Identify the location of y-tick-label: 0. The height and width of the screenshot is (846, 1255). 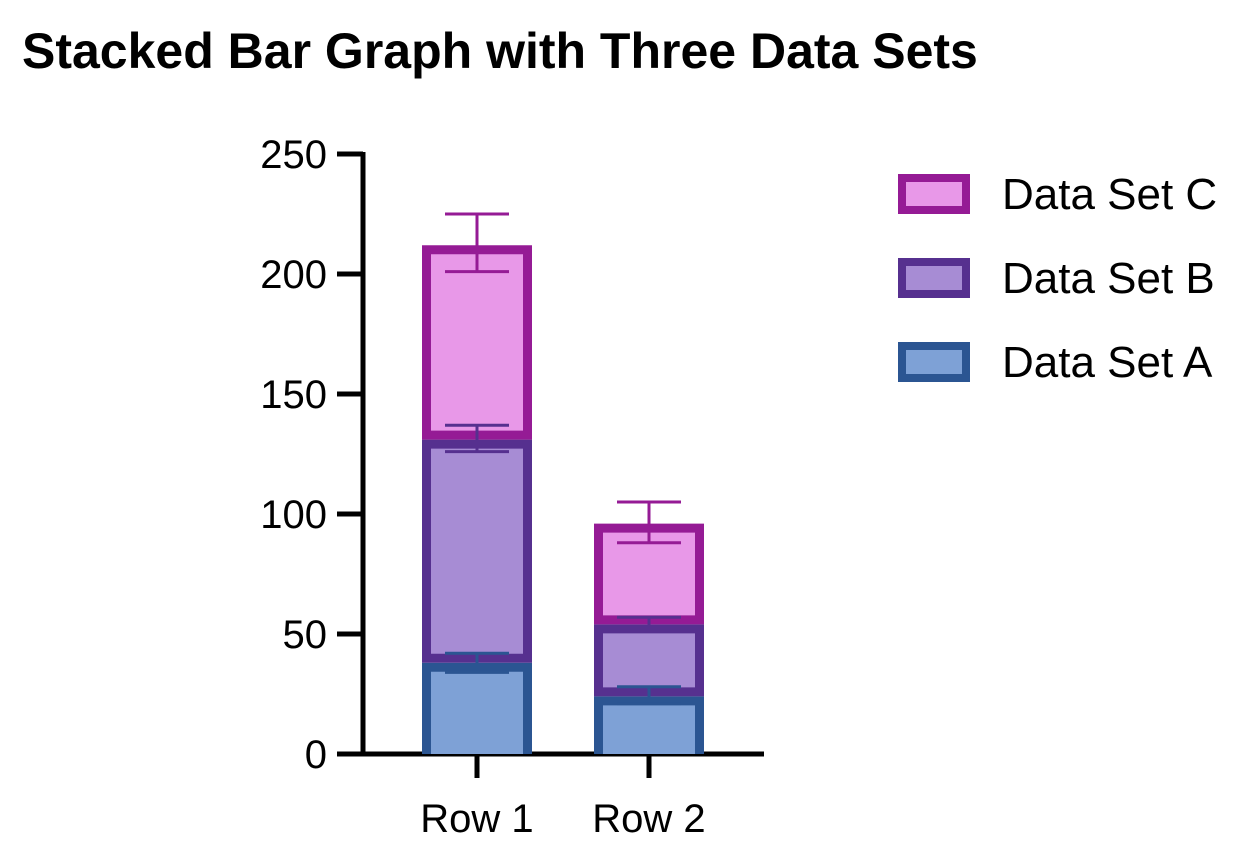
(316, 755).